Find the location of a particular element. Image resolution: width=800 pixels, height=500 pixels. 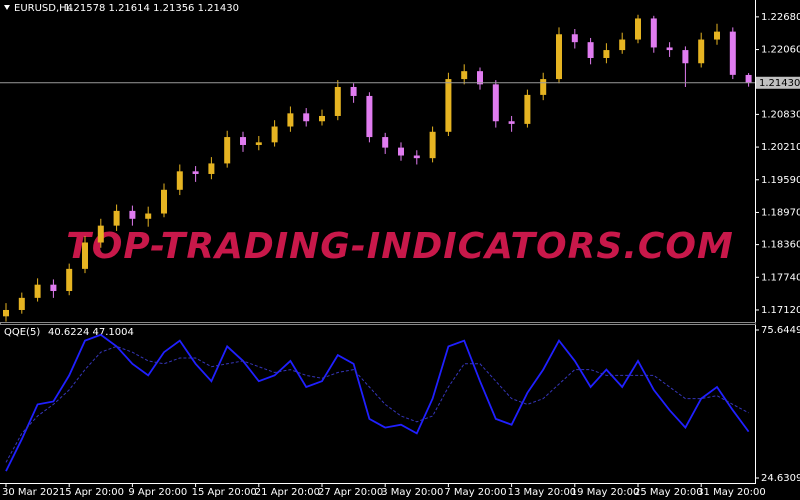

y-tick-label: 1.17740 is located at coordinates (780, 277).